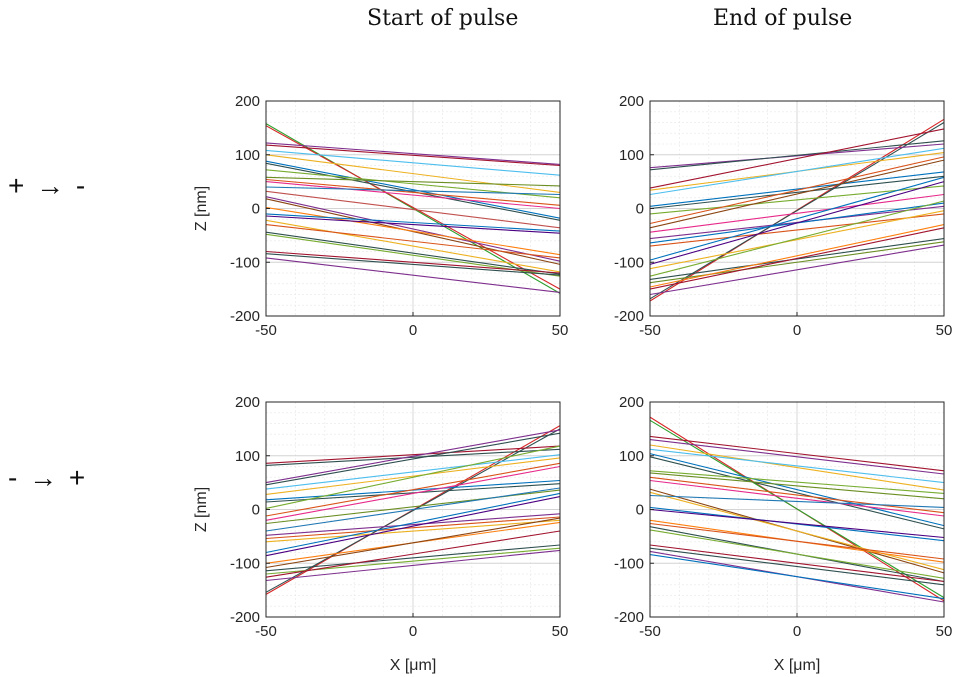 The width and height of the screenshot is (954, 677). I want to click on panel-row1-col1: -50 0 50 -200 -100 0 100 200 Z [nm], so click(380, 216).